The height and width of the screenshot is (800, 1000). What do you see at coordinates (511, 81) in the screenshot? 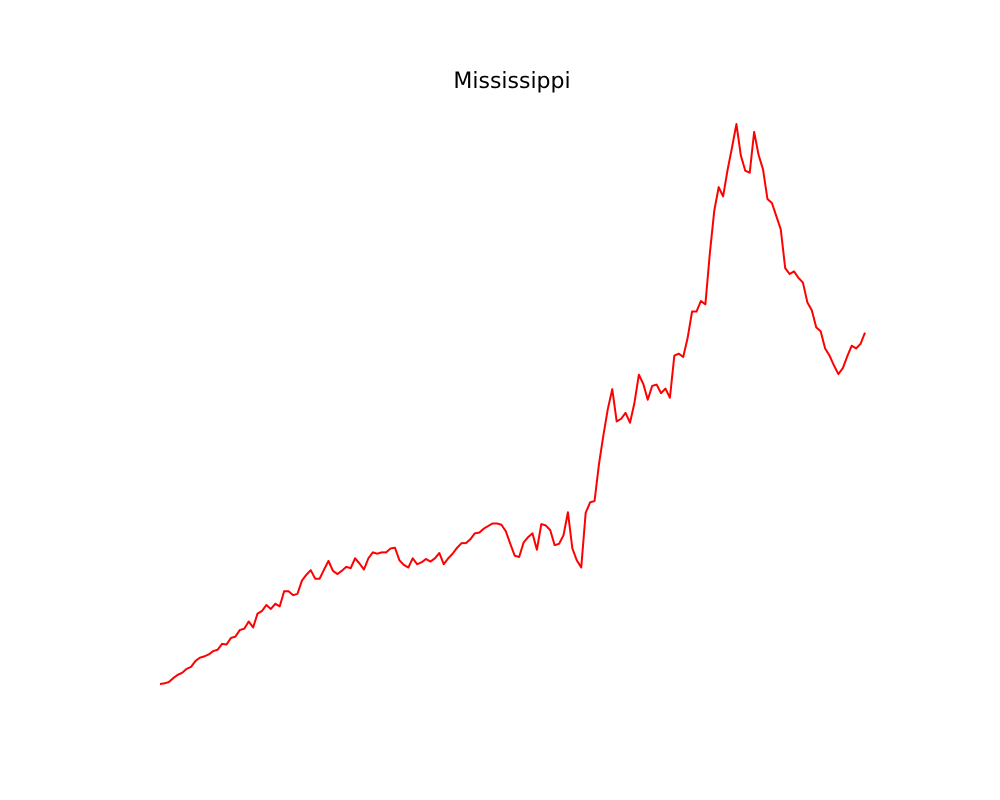
I see `chart-title: Mississippi` at bounding box center [511, 81].